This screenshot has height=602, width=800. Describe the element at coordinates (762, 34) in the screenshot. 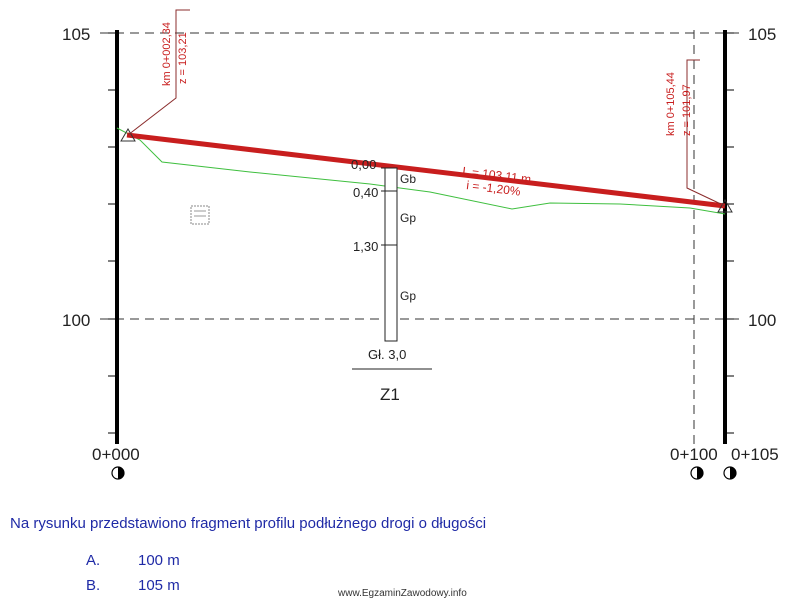

I see `elevation-label-105-right: 105` at that location.